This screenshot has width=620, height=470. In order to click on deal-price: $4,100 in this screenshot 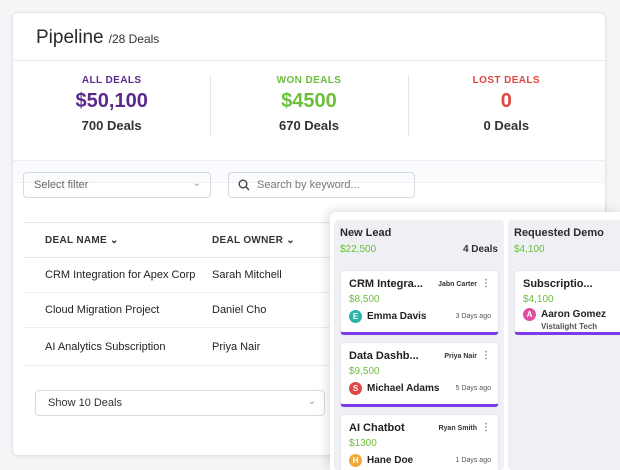, I will do `click(538, 299)`.